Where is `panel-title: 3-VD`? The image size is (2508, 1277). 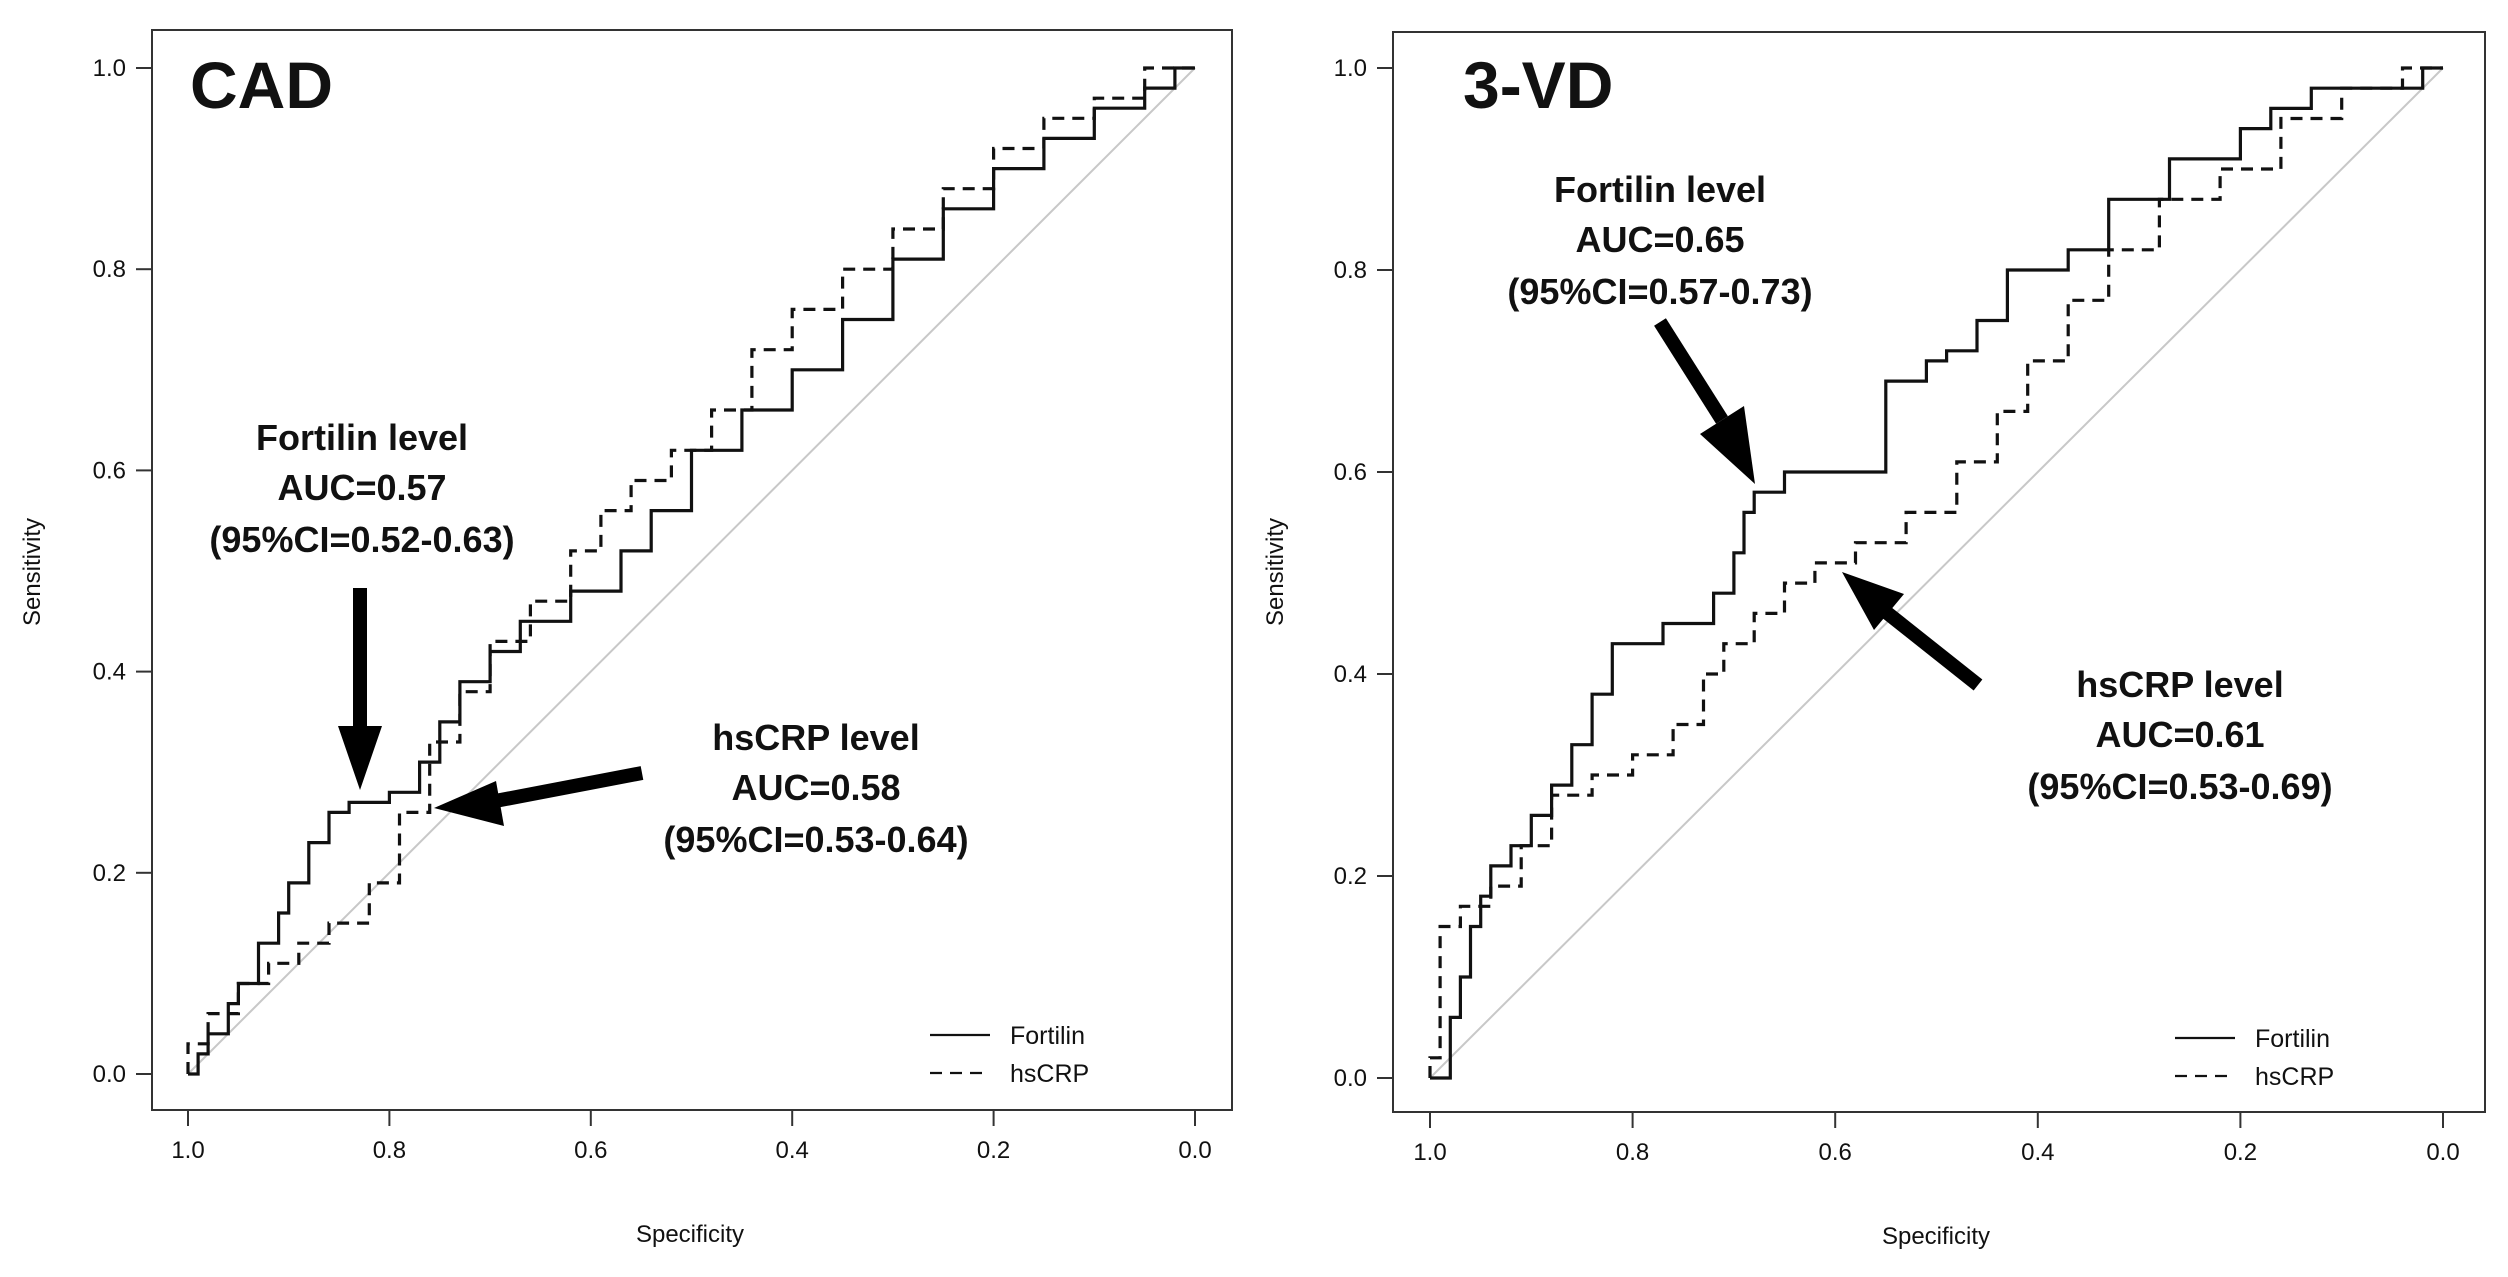
panel-title: 3-VD is located at coordinates (1538, 85).